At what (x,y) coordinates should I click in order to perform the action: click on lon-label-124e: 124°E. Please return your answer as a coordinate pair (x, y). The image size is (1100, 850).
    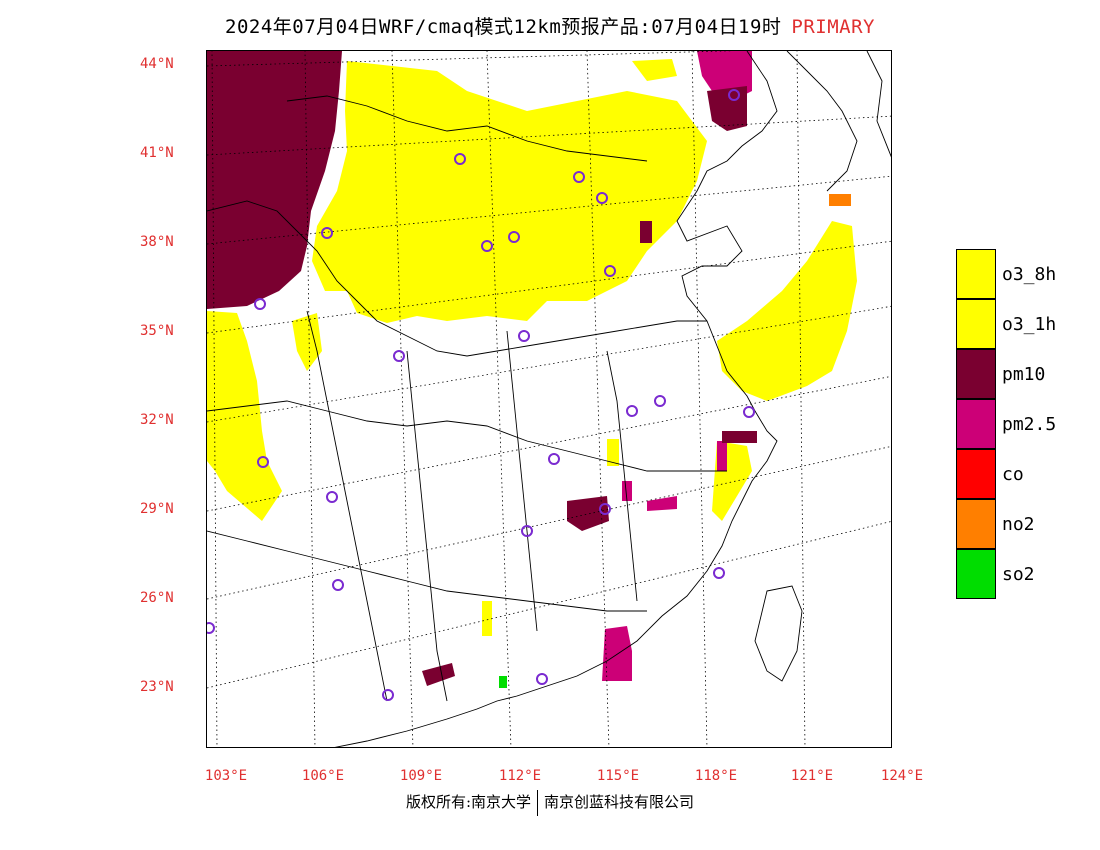
    Looking at the image, I should click on (902, 776).